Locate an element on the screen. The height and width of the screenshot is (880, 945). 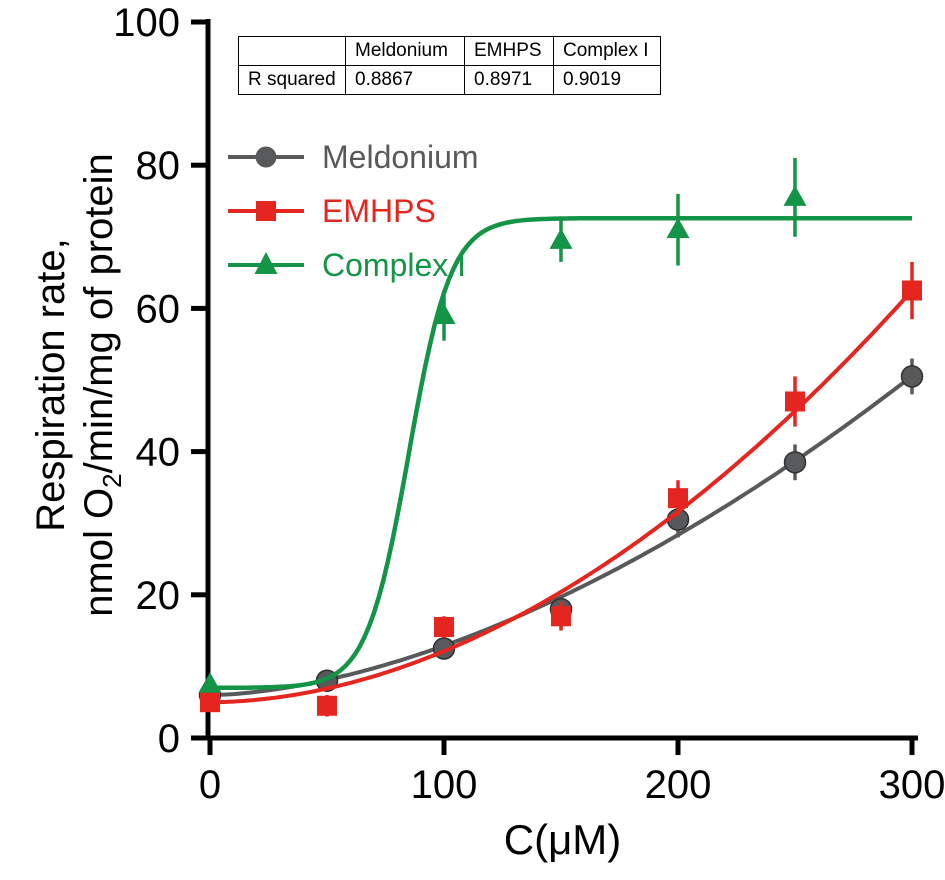
legend-item-meldonium: Meldonium is located at coordinates (352, 157).